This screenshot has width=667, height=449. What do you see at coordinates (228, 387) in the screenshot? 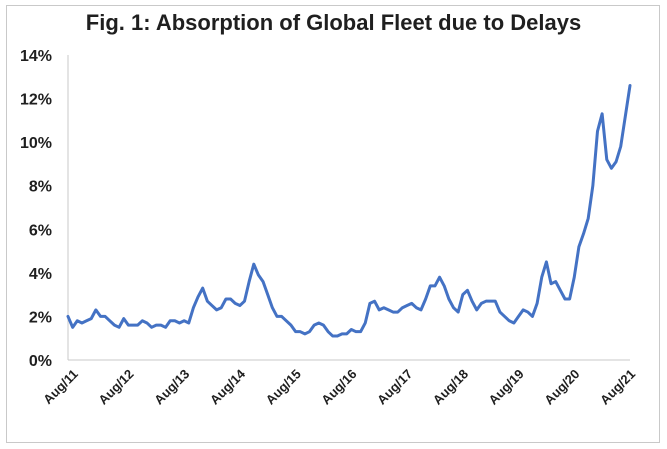
I see `x-tick-label: Aug/14` at bounding box center [228, 387].